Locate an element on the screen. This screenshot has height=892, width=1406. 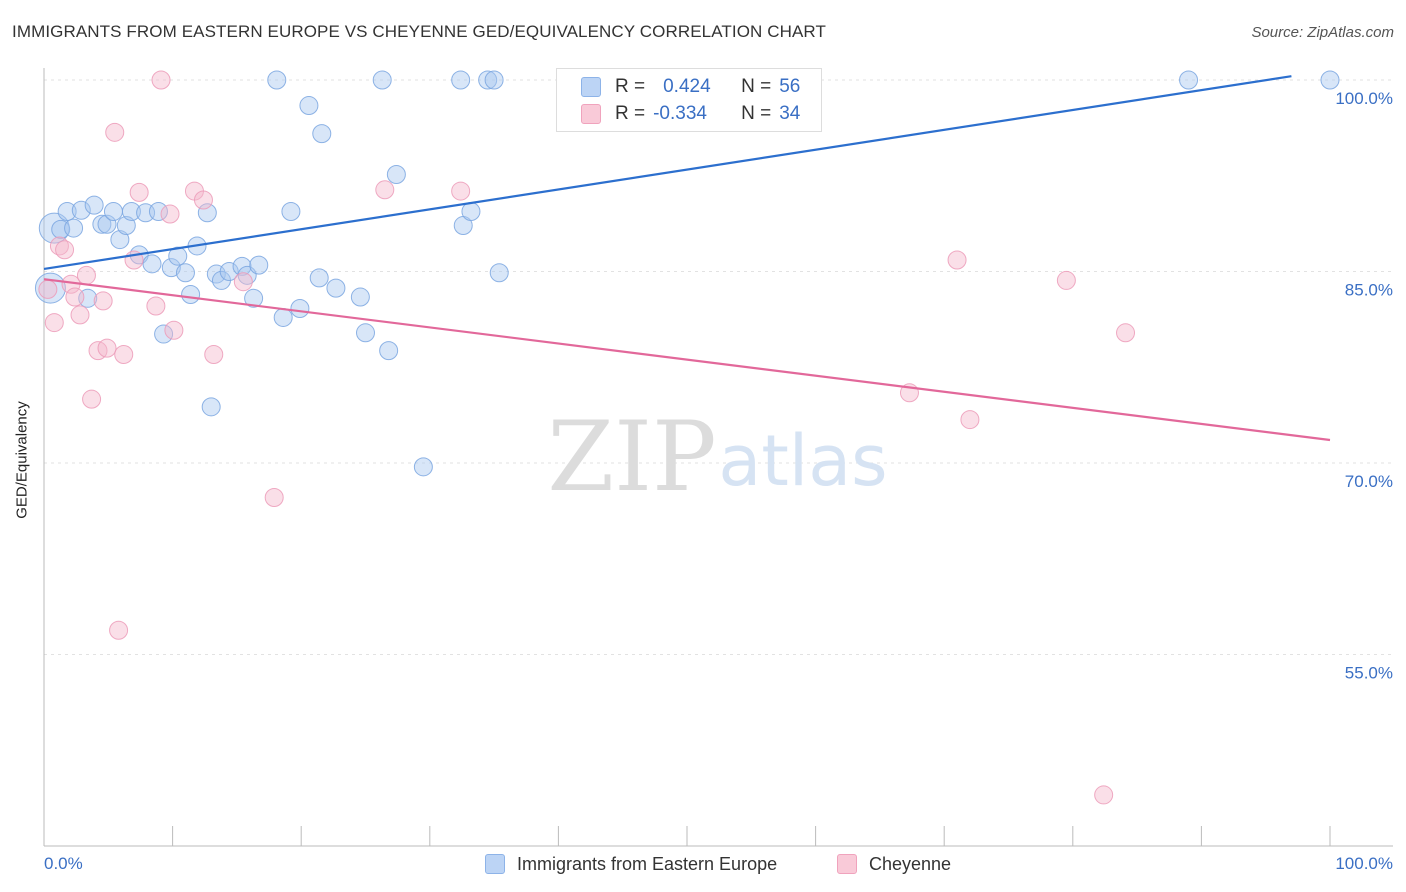
legend-swatch-pink is located at coordinates (591, 114).